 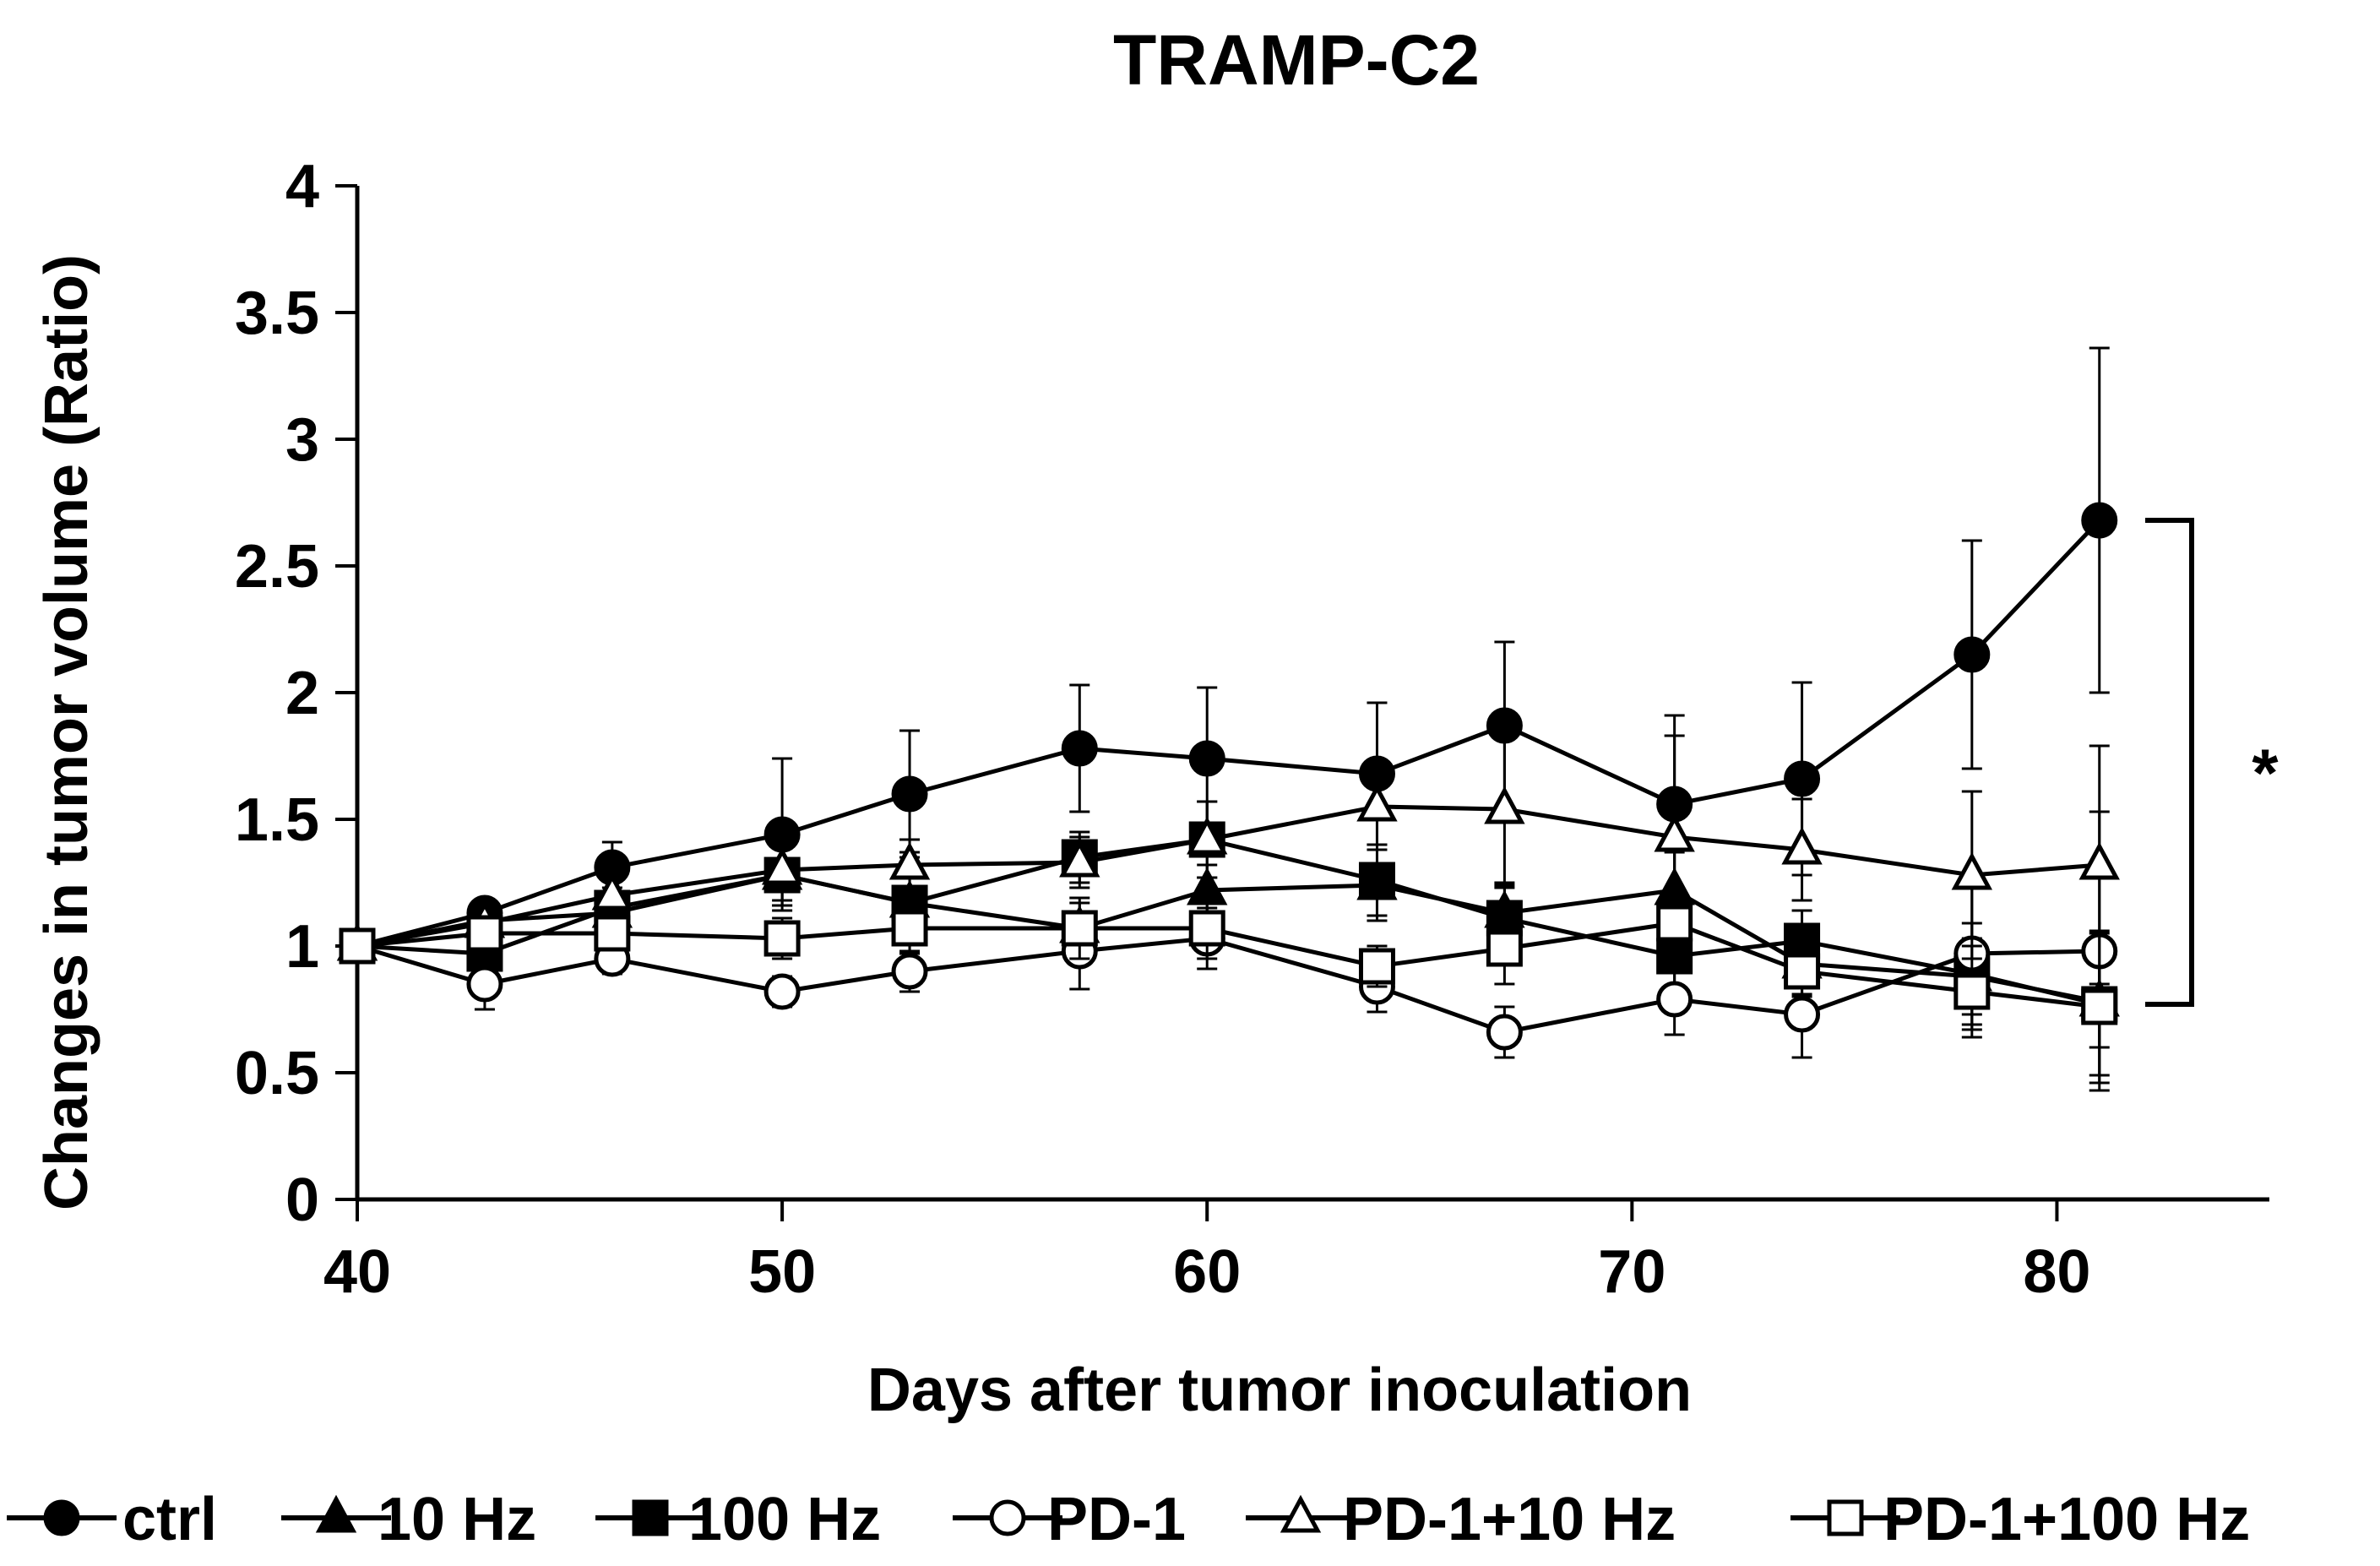 I want to click on legend-item-100-hz: 100 Hz, so click(x=738, y=1519).